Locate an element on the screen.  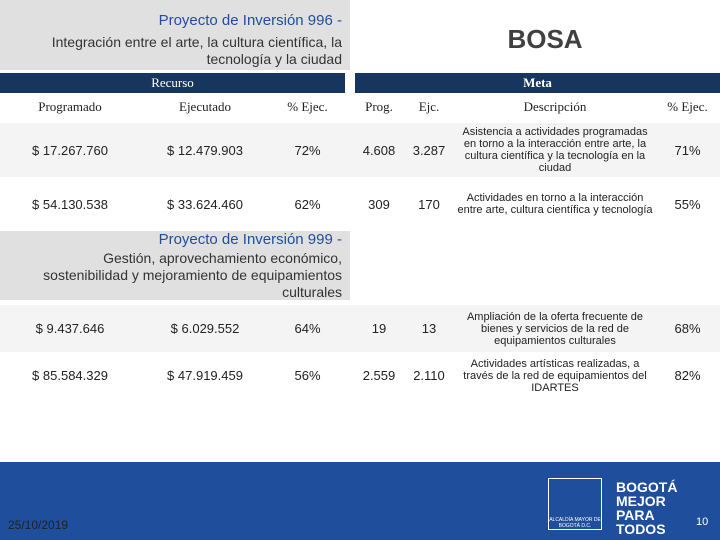
cell: 68% is located at coordinates (687, 328).